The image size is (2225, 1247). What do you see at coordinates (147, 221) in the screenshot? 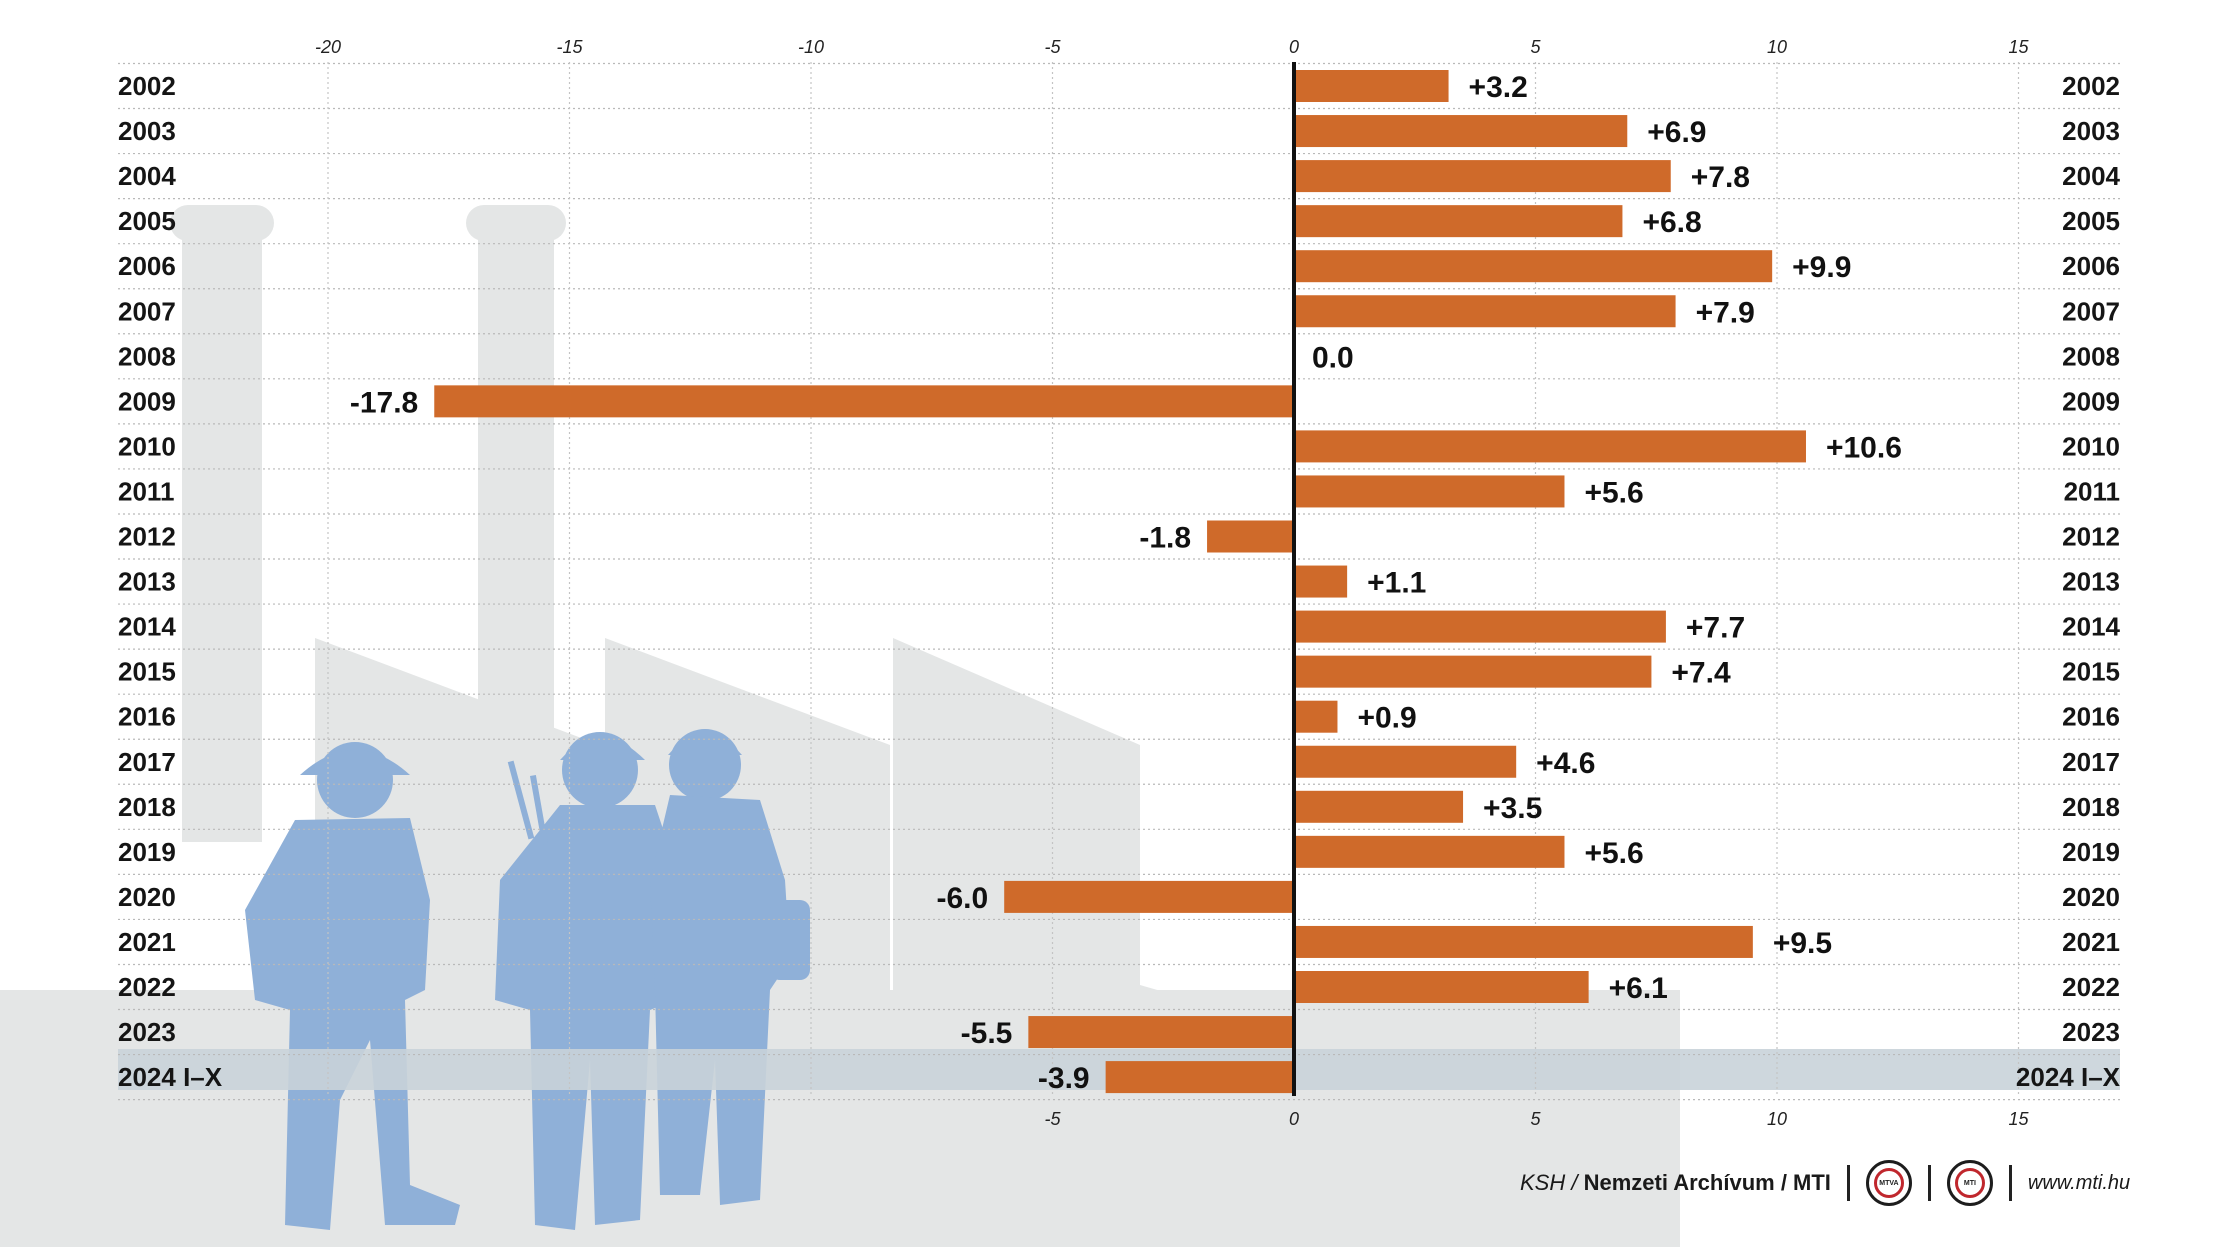
I see `category-label-left: 2005` at bounding box center [147, 221].